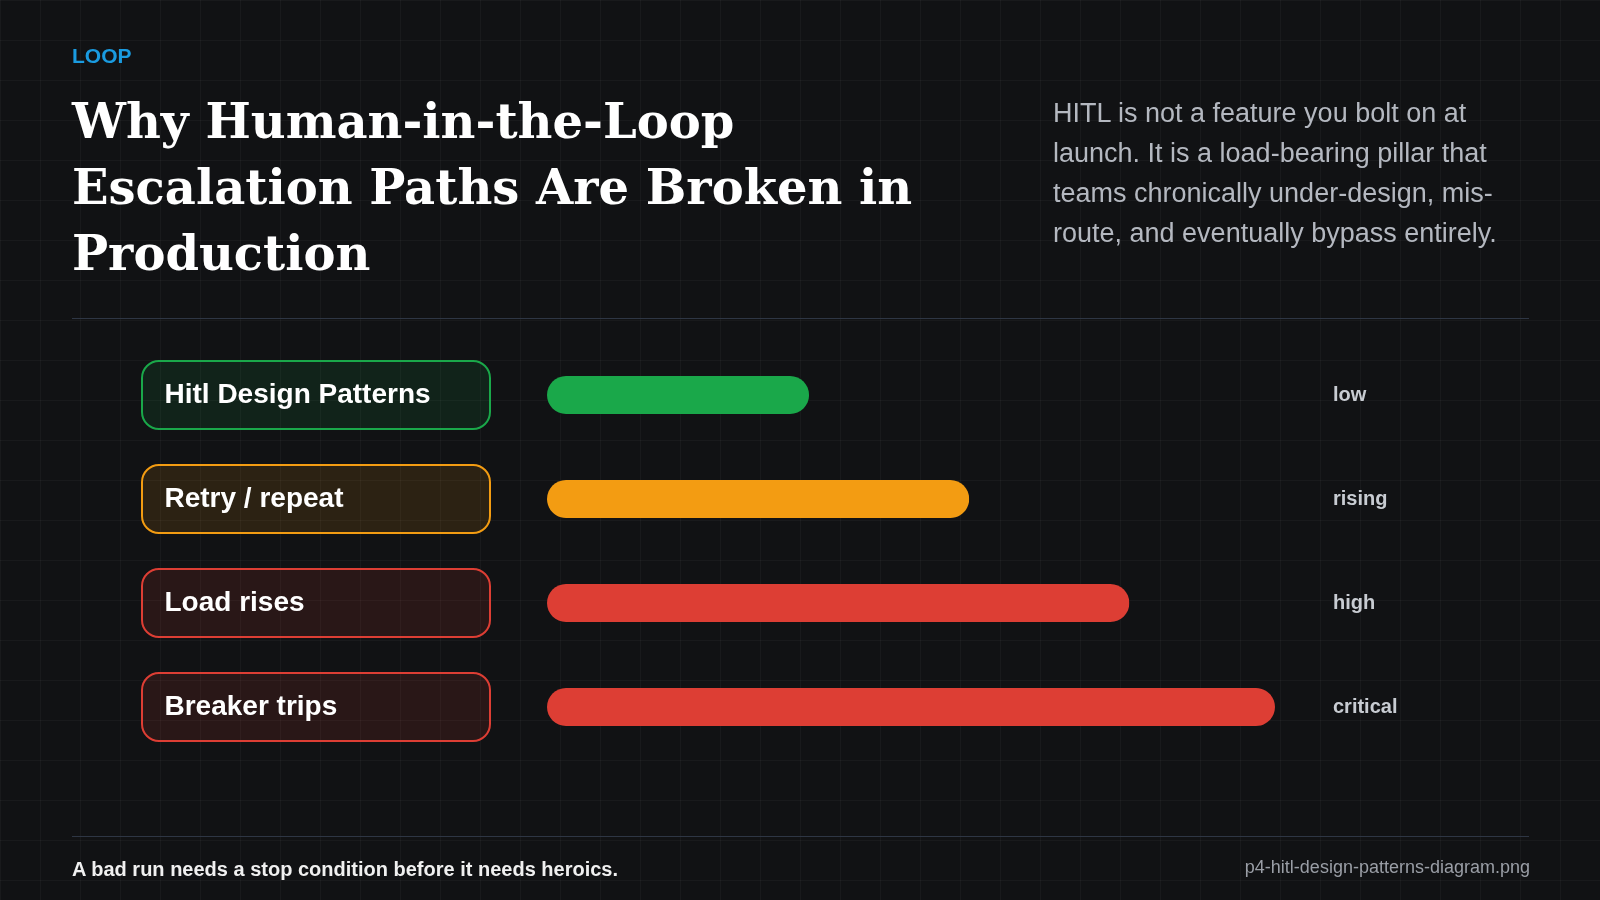  I want to click on text: rising, so click(1360, 498).